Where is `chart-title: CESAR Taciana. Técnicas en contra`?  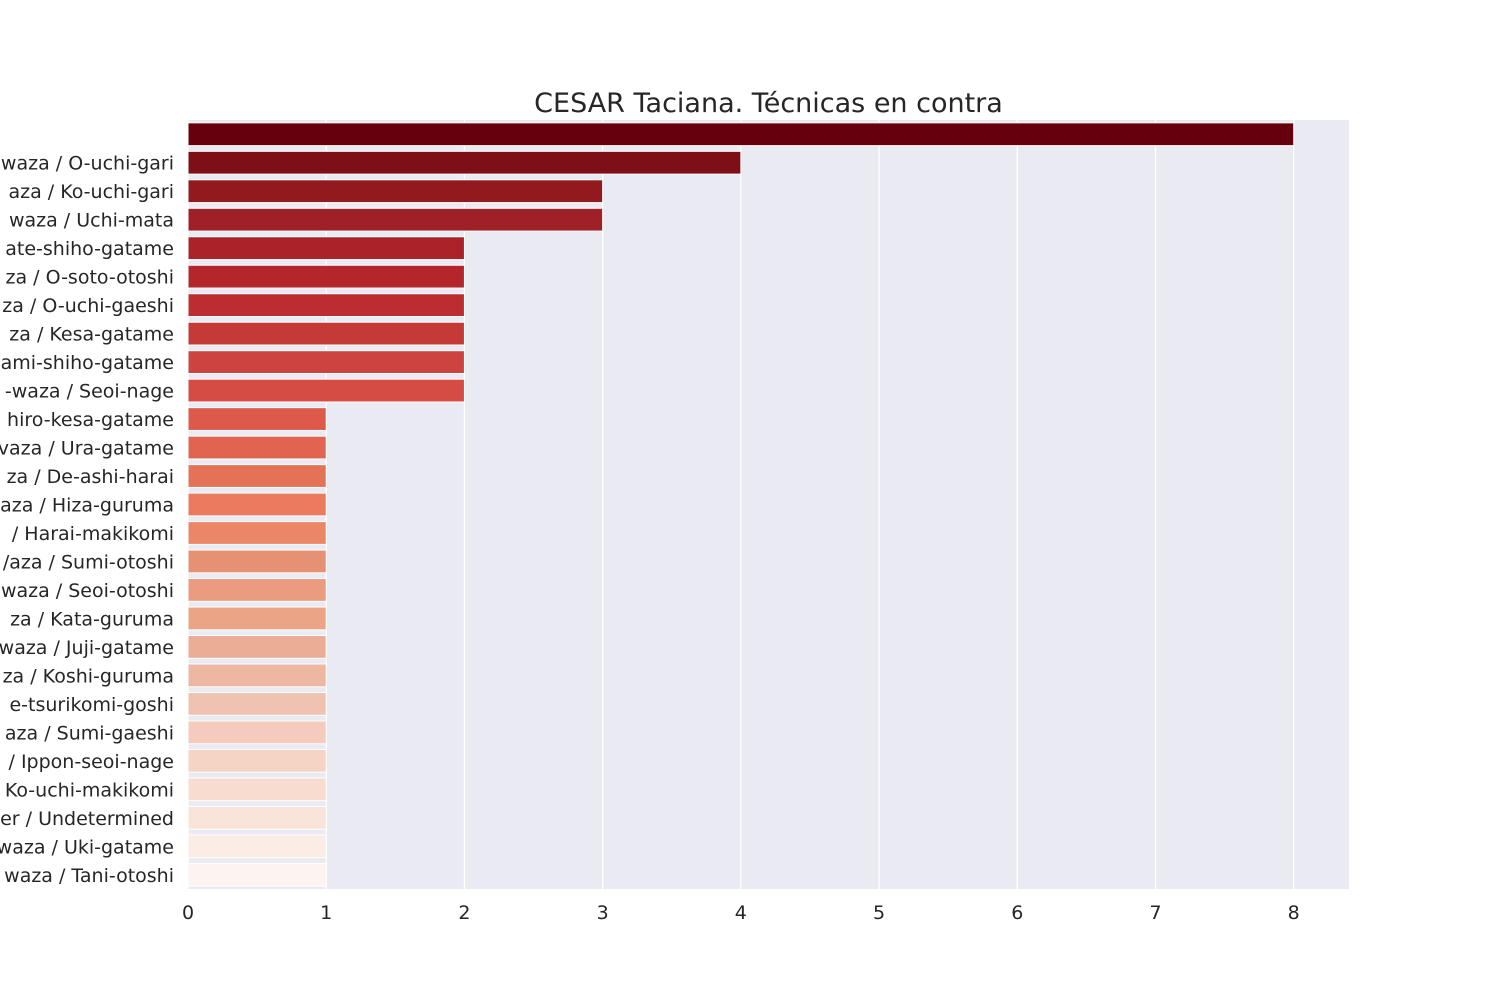 chart-title: CESAR Taciana. Técnicas en contra is located at coordinates (768, 103).